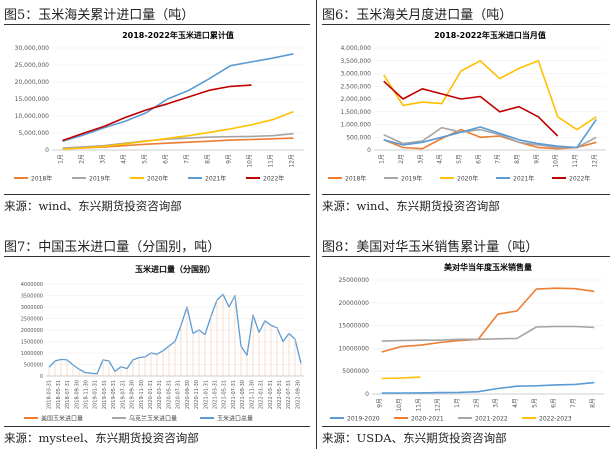  What do you see at coordinates (112, 247) in the screenshot?
I see `figure-7-label: 图7：中国玉米进口量（分国别，吨）` at bounding box center [112, 247].